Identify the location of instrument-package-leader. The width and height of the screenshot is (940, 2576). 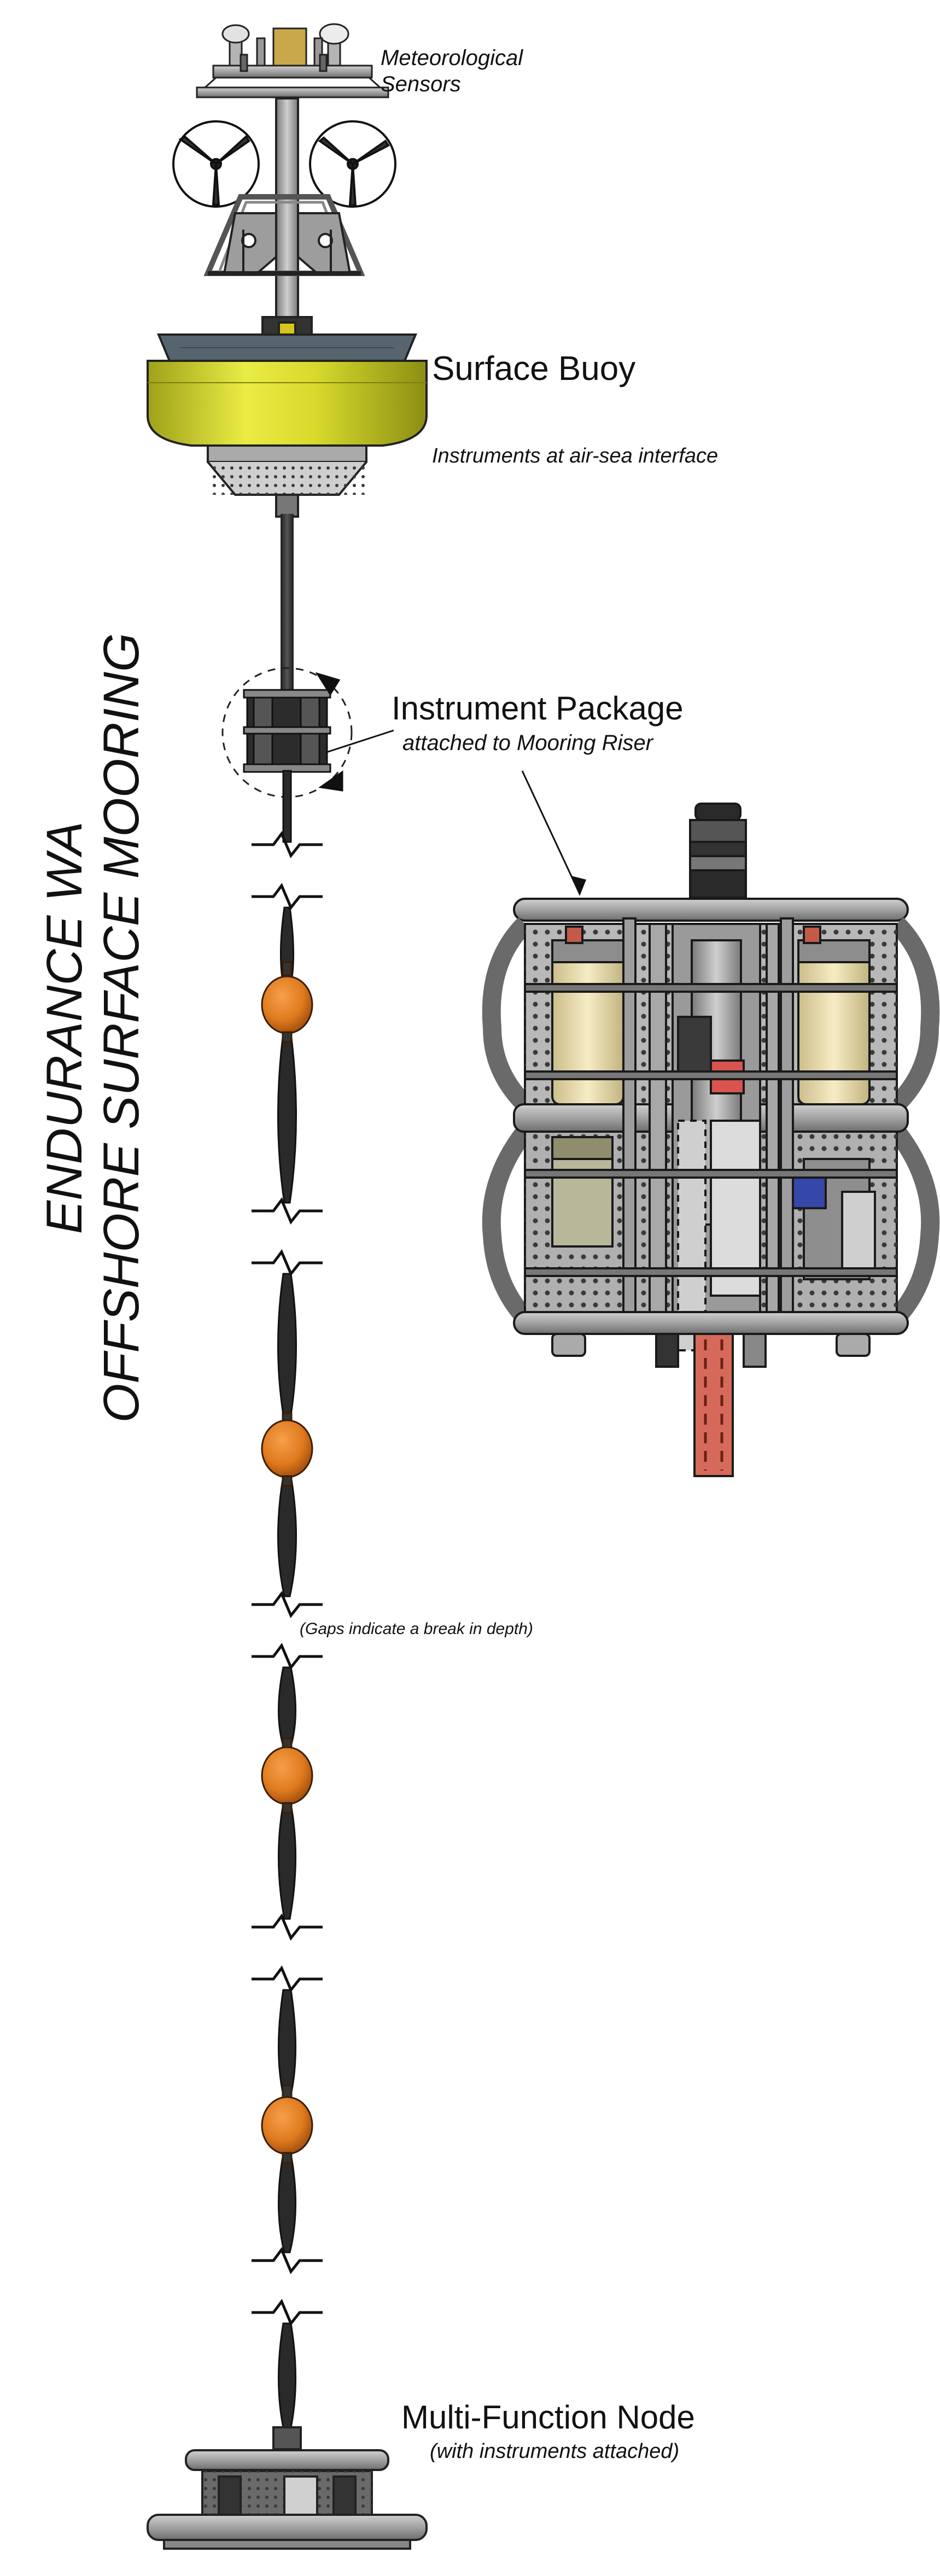
(554, 833).